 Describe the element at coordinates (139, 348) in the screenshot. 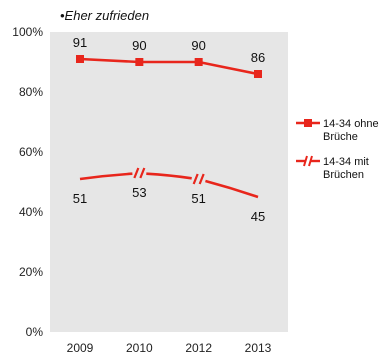

I see `x-tick-label: 2010` at that location.